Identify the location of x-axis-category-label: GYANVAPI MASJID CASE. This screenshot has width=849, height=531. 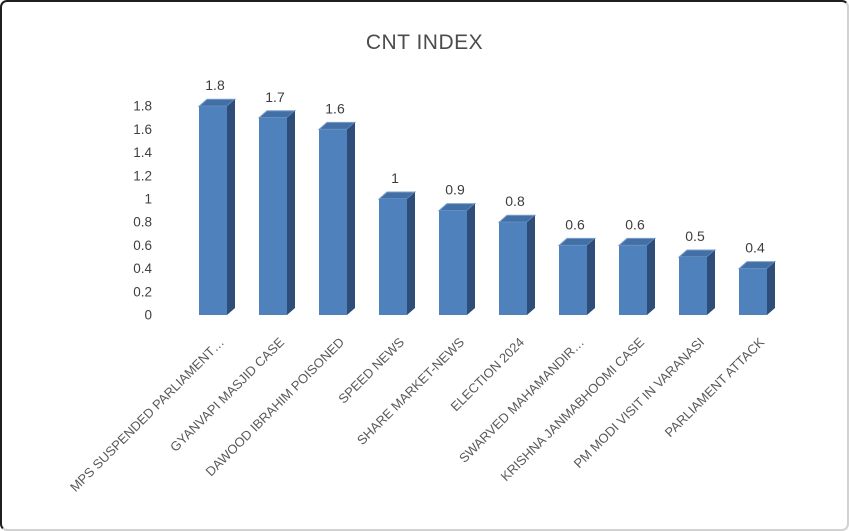
(227, 394).